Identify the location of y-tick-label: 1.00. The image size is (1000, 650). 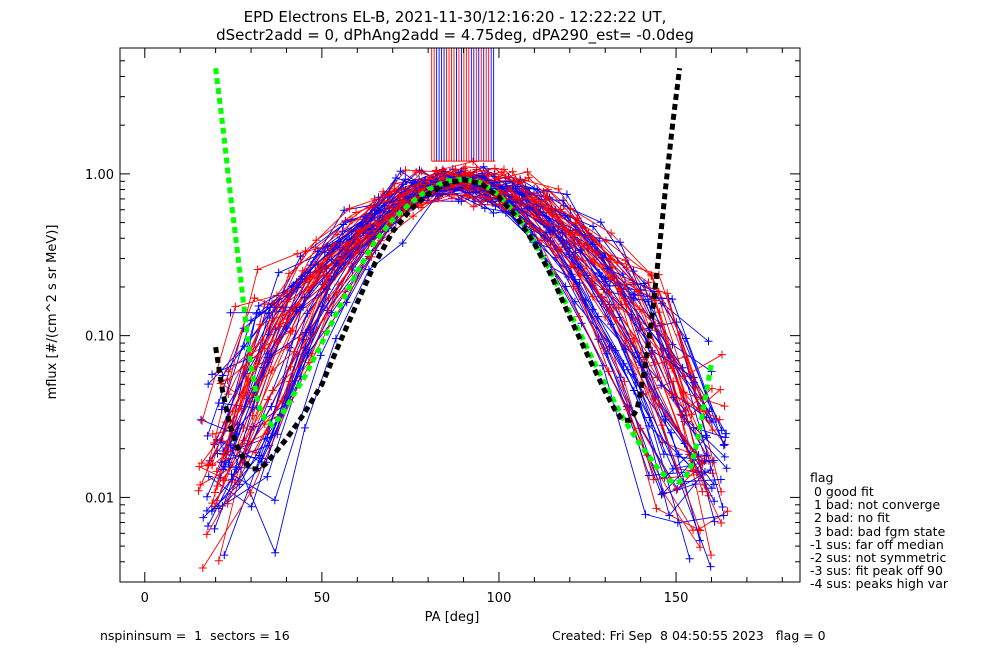
(99, 175).